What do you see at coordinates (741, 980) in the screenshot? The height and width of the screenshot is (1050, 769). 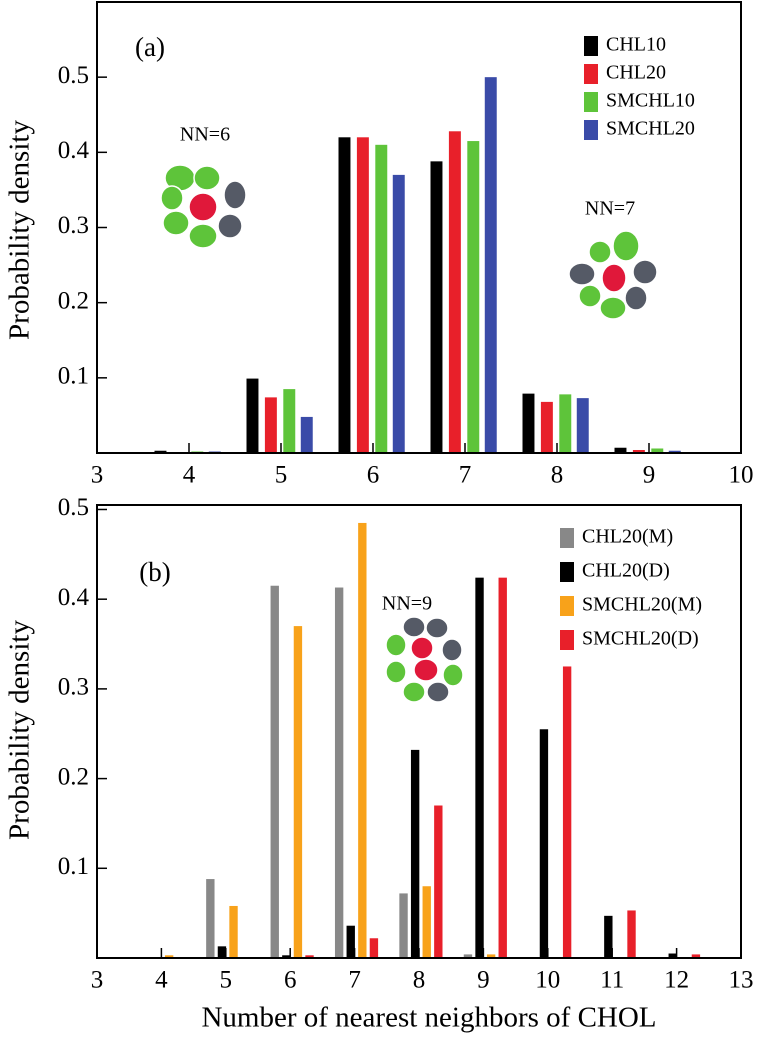 I see `x-tick-label: 13` at bounding box center [741, 980].